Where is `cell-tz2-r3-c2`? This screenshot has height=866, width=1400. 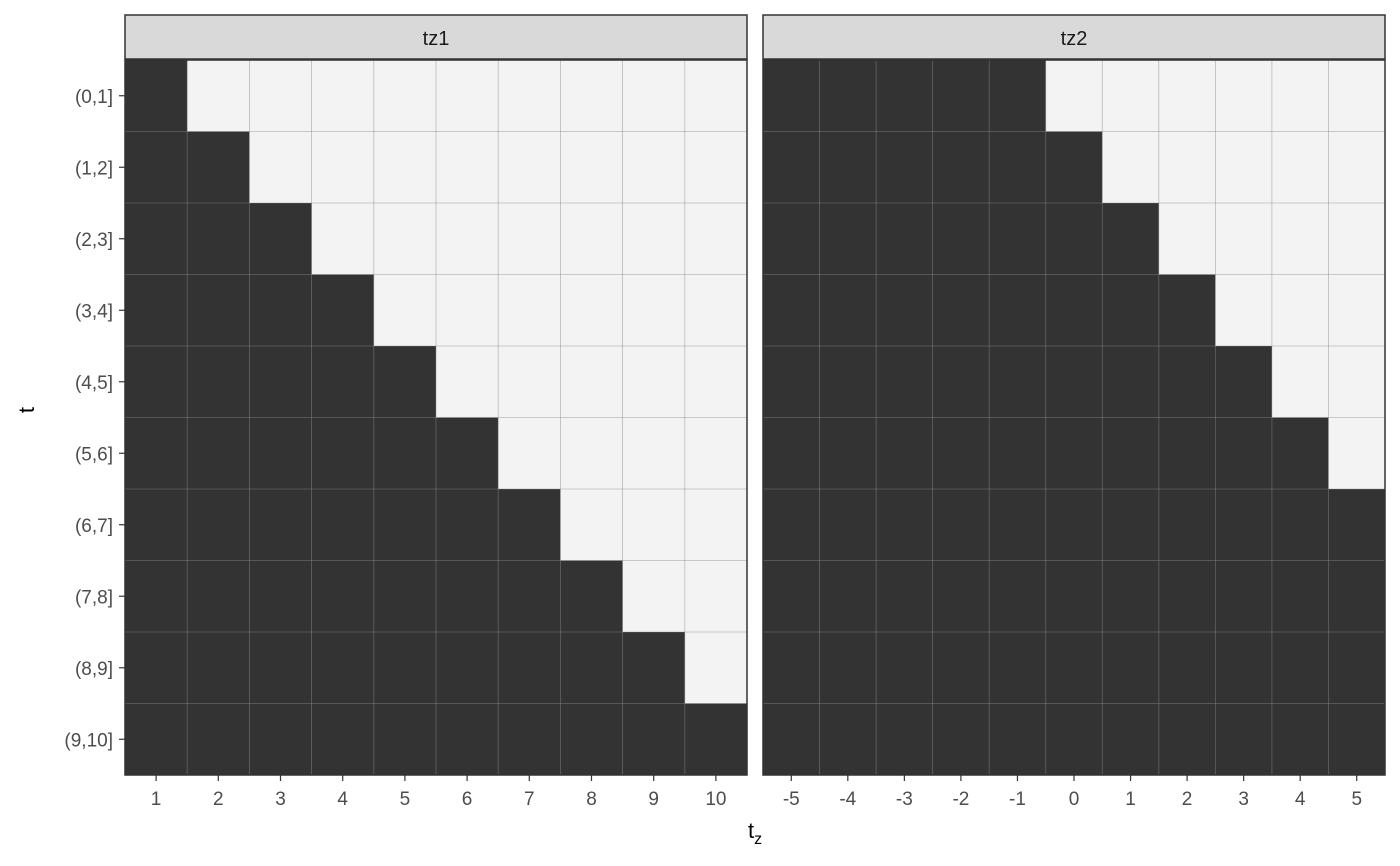 cell-tz2-r3-c2 is located at coordinates (904, 310).